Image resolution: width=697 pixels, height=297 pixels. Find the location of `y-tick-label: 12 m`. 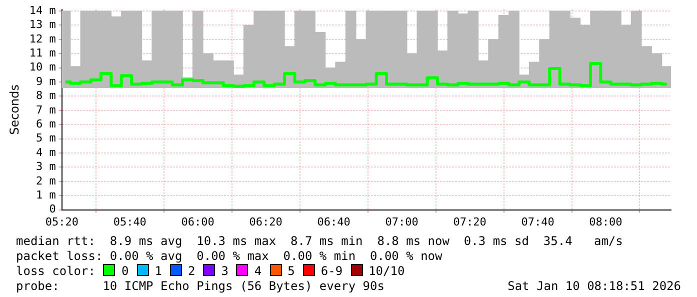

y-tick-label: 12 m is located at coordinates (42, 39).